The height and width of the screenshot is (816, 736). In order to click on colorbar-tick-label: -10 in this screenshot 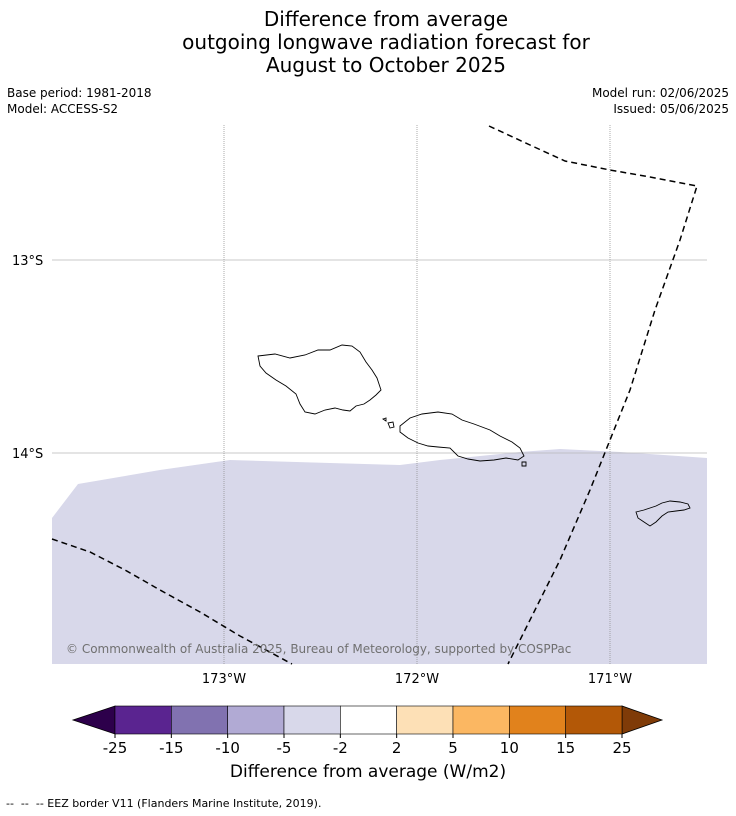, I will do `click(227, 748)`.